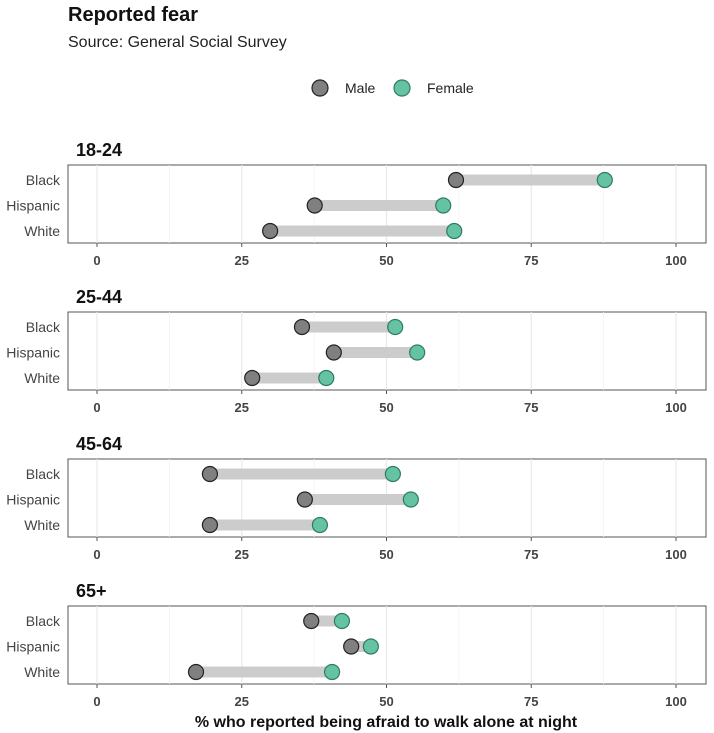 This screenshot has height=733, width=714. Describe the element at coordinates (99, 444) in the screenshot. I see `panel-title: 45-64` at that location.